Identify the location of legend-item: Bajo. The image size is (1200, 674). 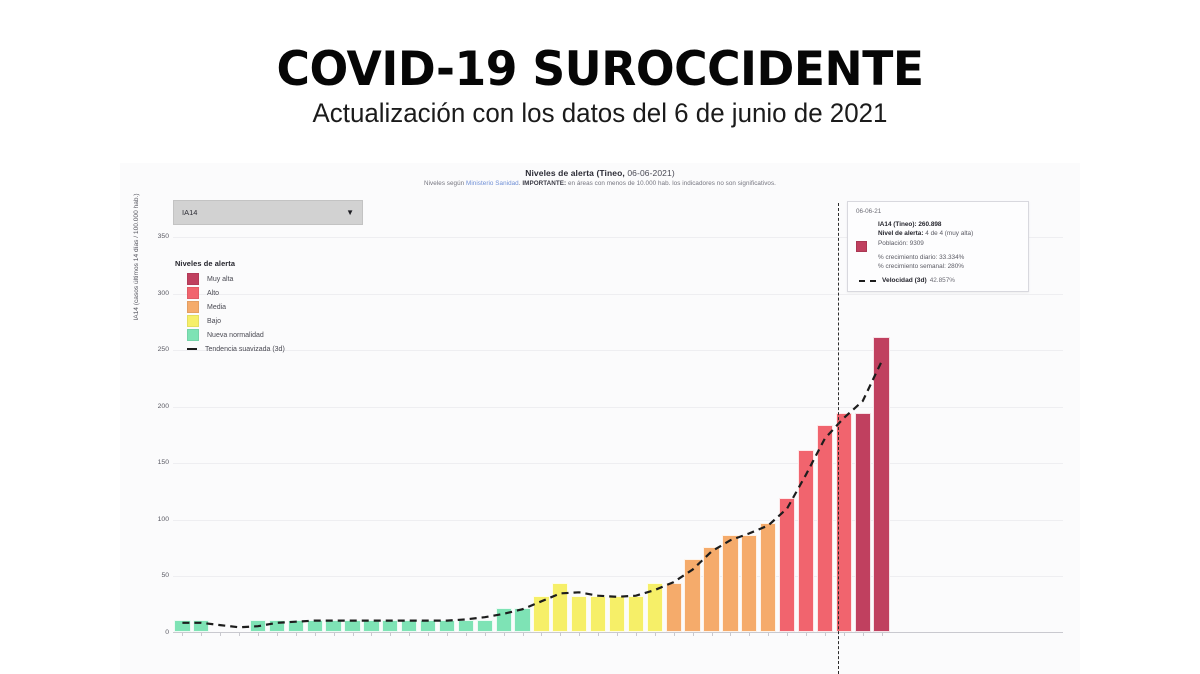
(230, 321).